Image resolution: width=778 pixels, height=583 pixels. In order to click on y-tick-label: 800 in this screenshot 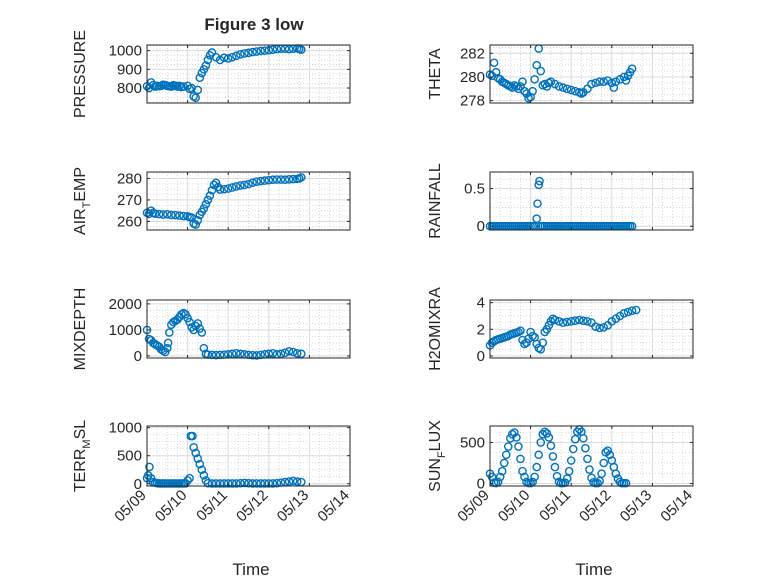, I will do `click(129, 88)`.